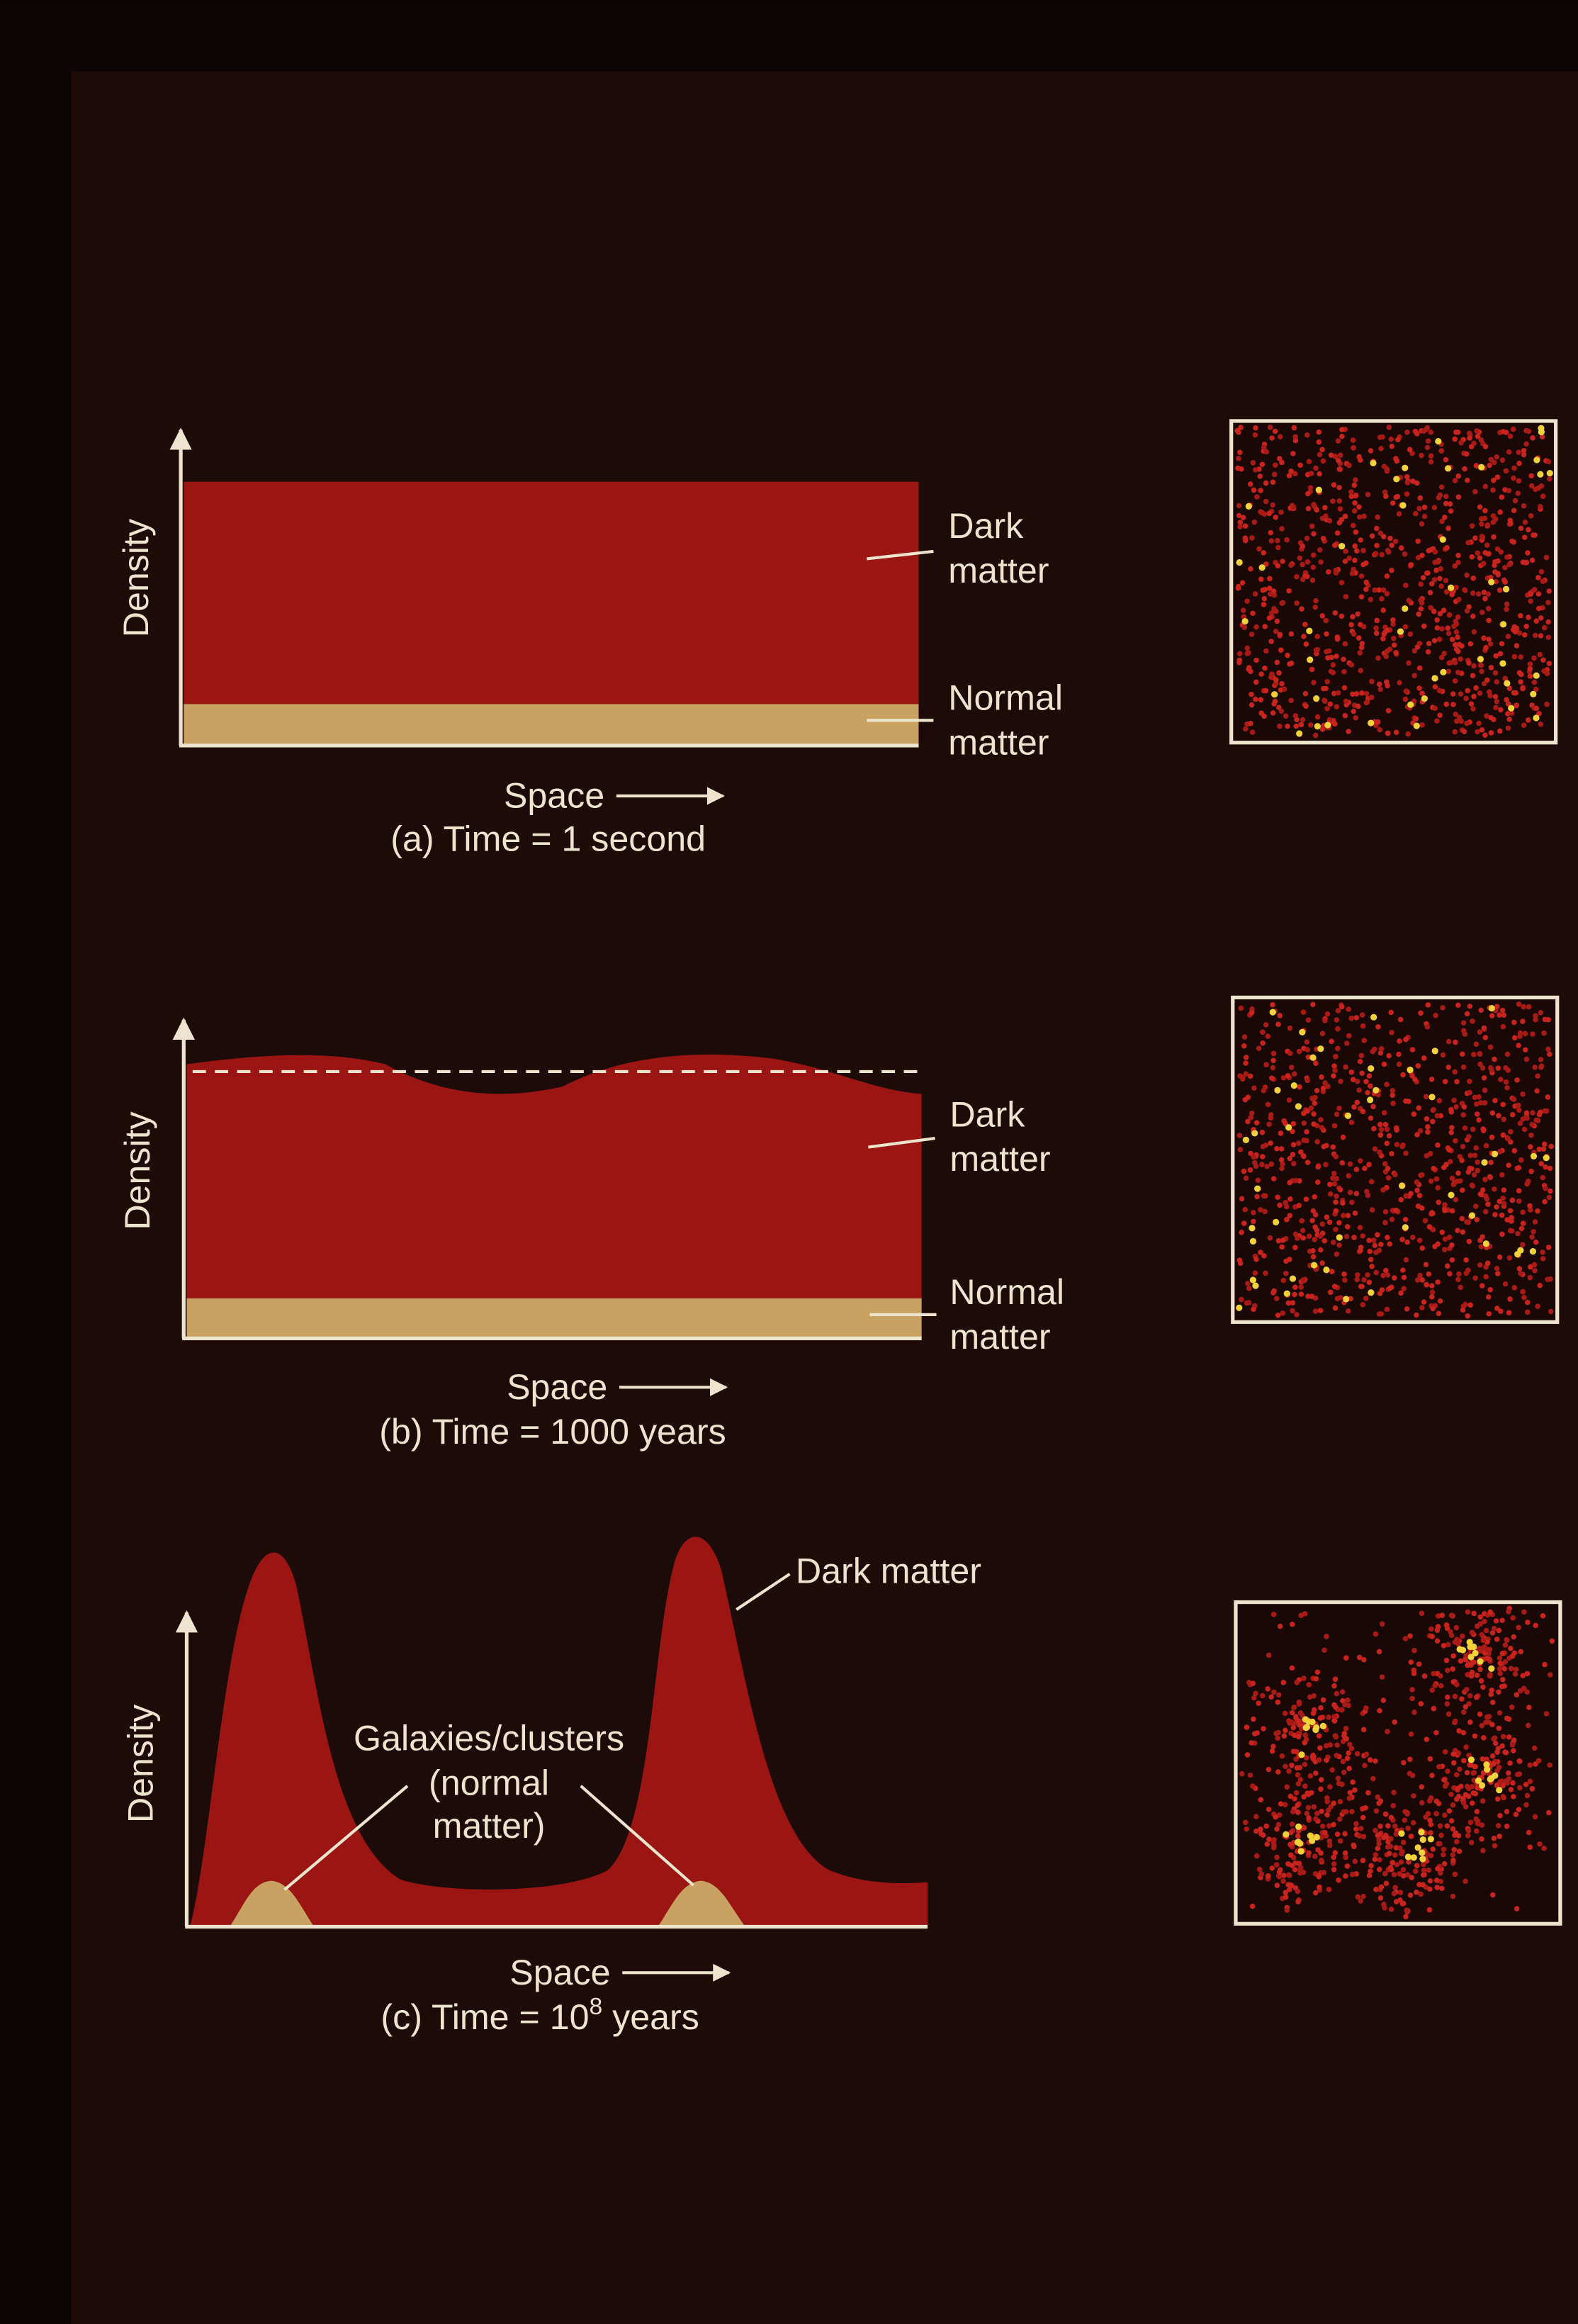 This screenshot has width=1578, height=2324. What do you see at coordinates (559, 1972) in the screenshot?
I see `x-axis-label: Space` at bounding box center [559, 1972].